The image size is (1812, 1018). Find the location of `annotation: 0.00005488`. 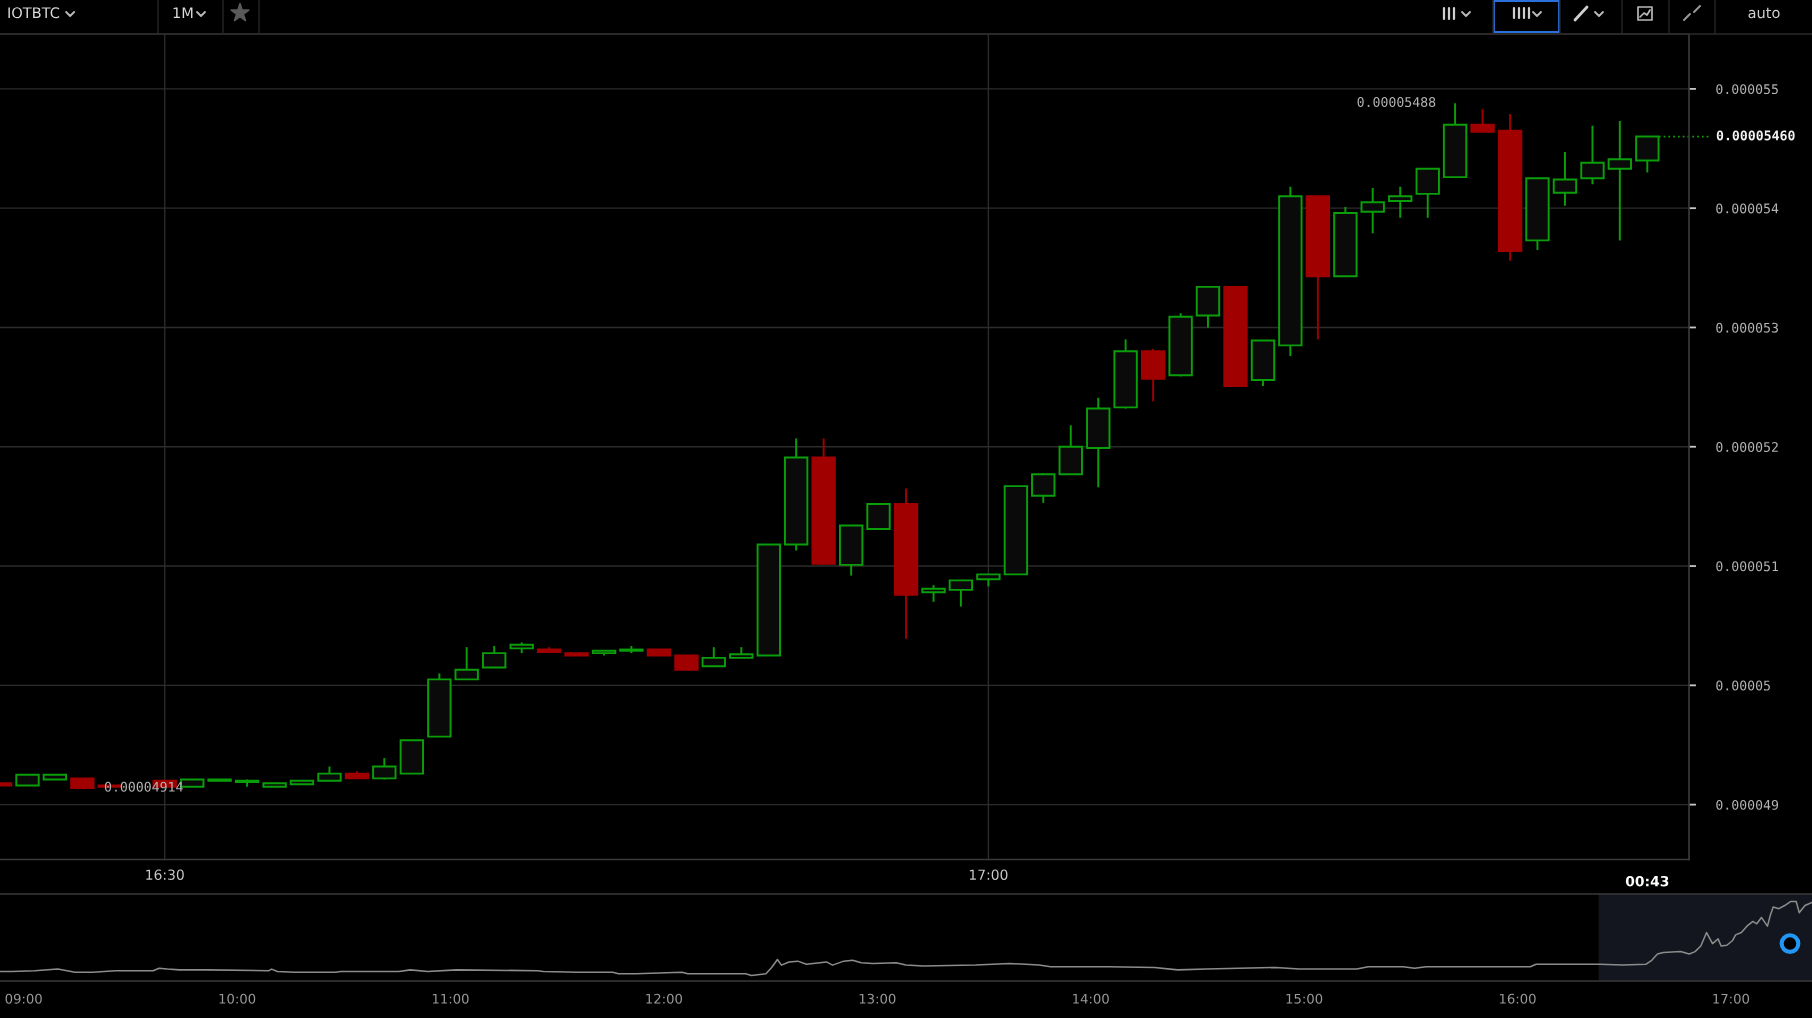

annotation: 0.00005488 is located at coordinates (1396, 102).